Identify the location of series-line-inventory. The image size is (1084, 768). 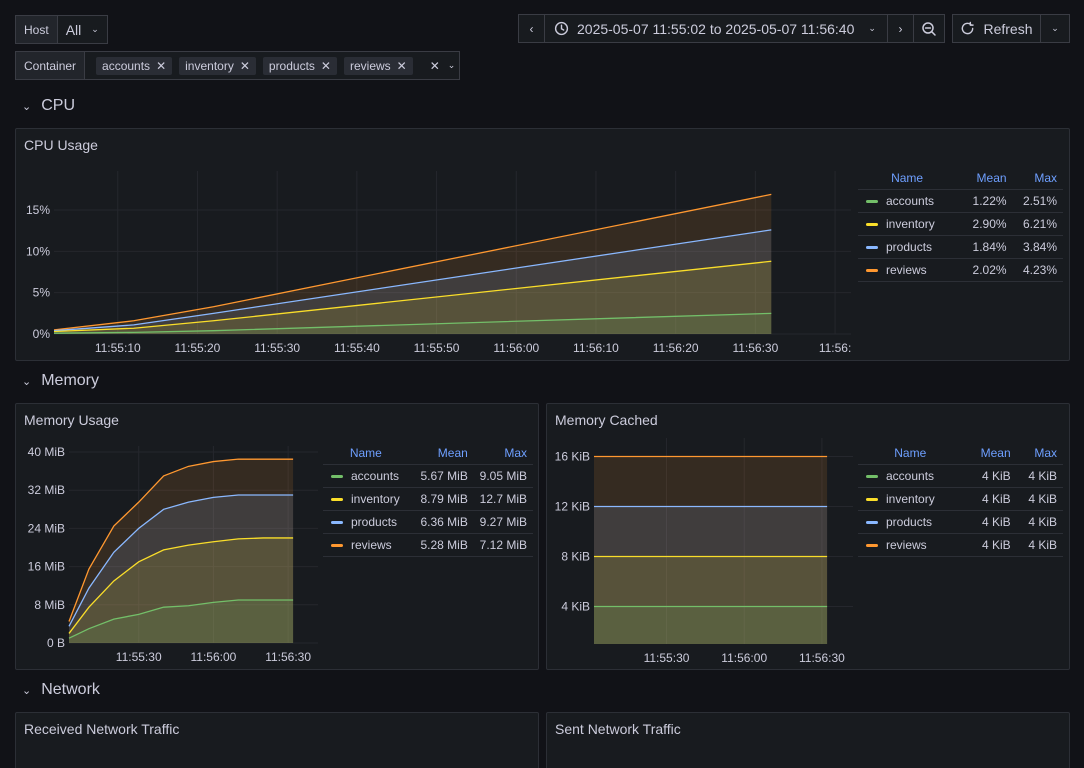
(181, 585).